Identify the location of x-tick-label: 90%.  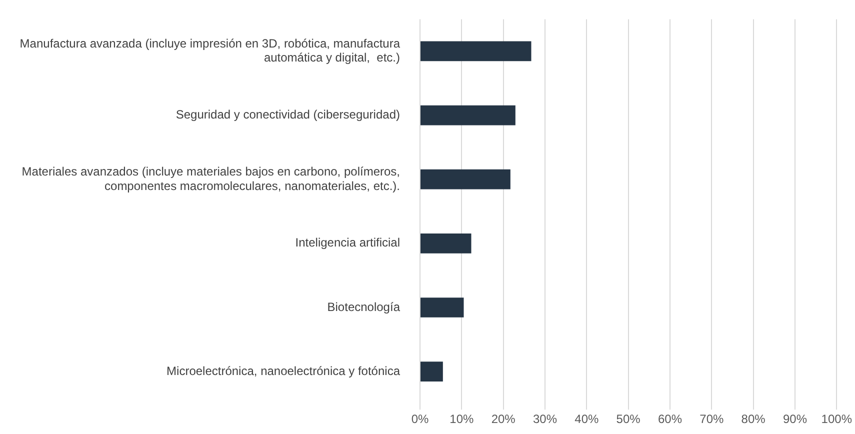
(795, 419).